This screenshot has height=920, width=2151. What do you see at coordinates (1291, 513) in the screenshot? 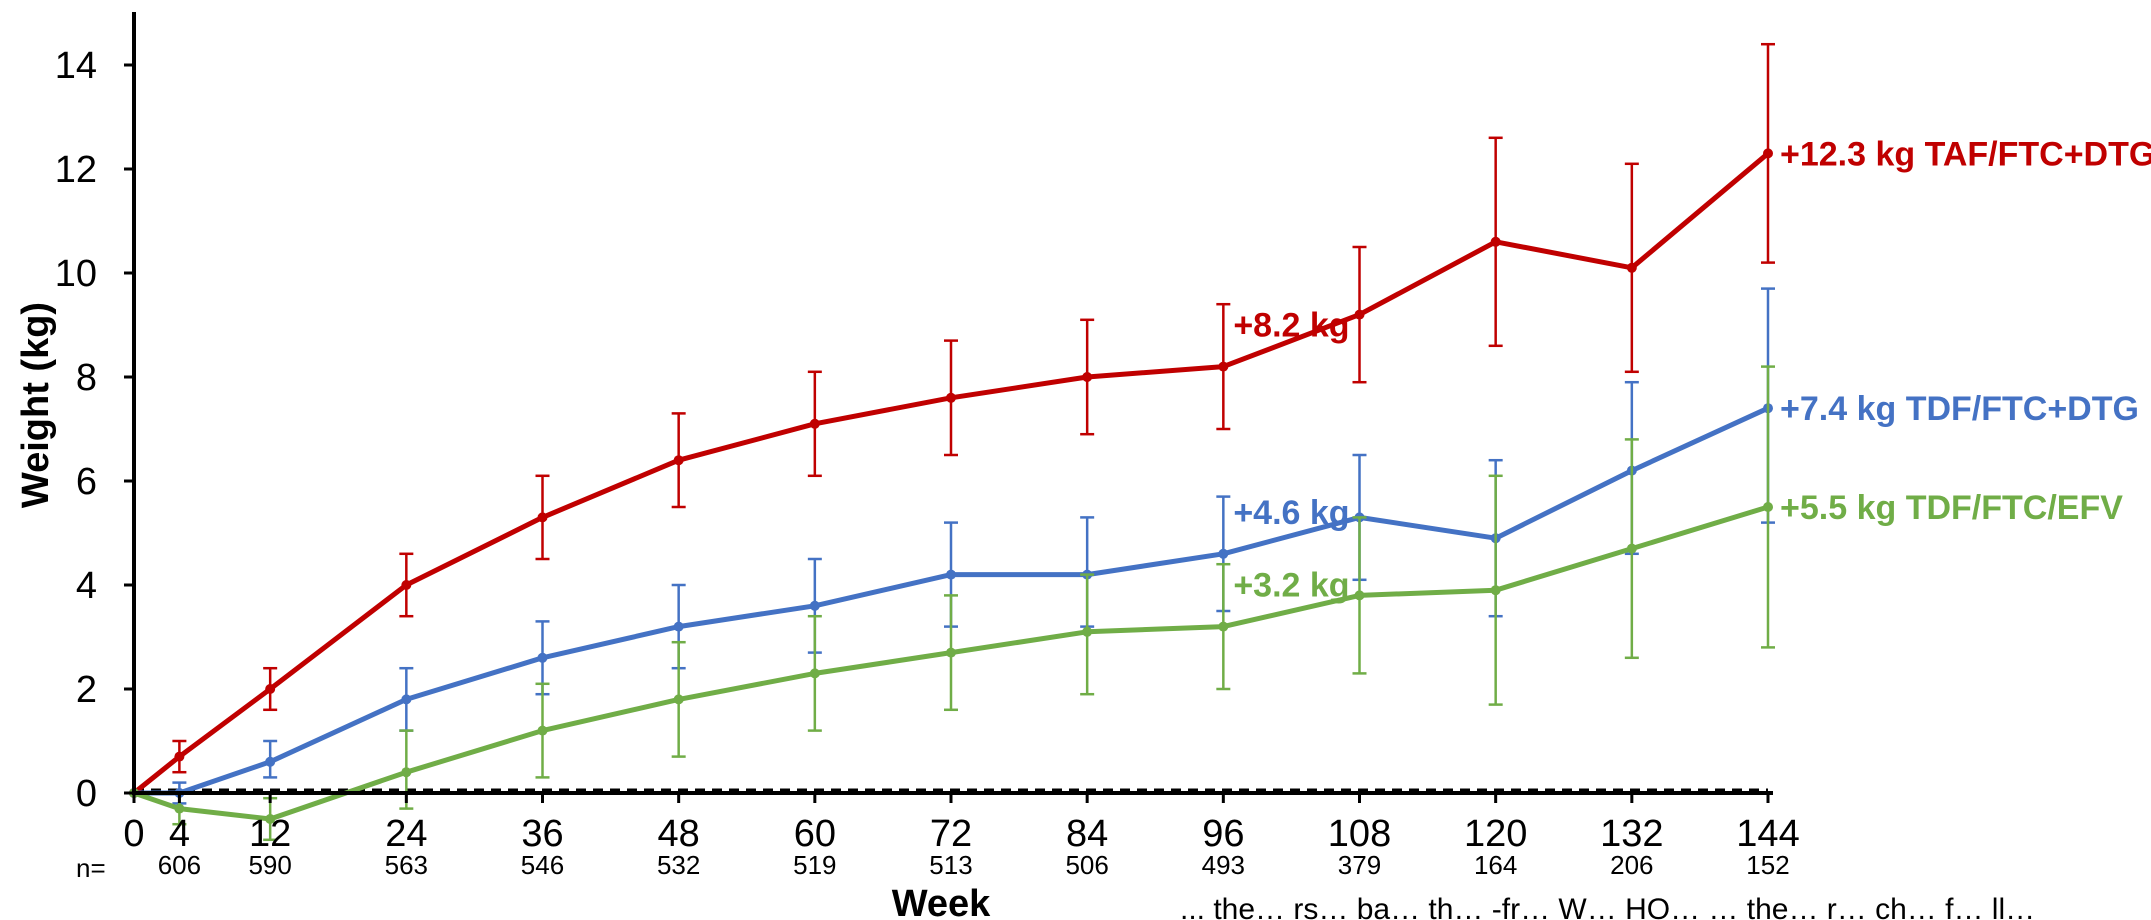
I see `annotation-label: +4.6 kg` at bounding box center [1291, 513].